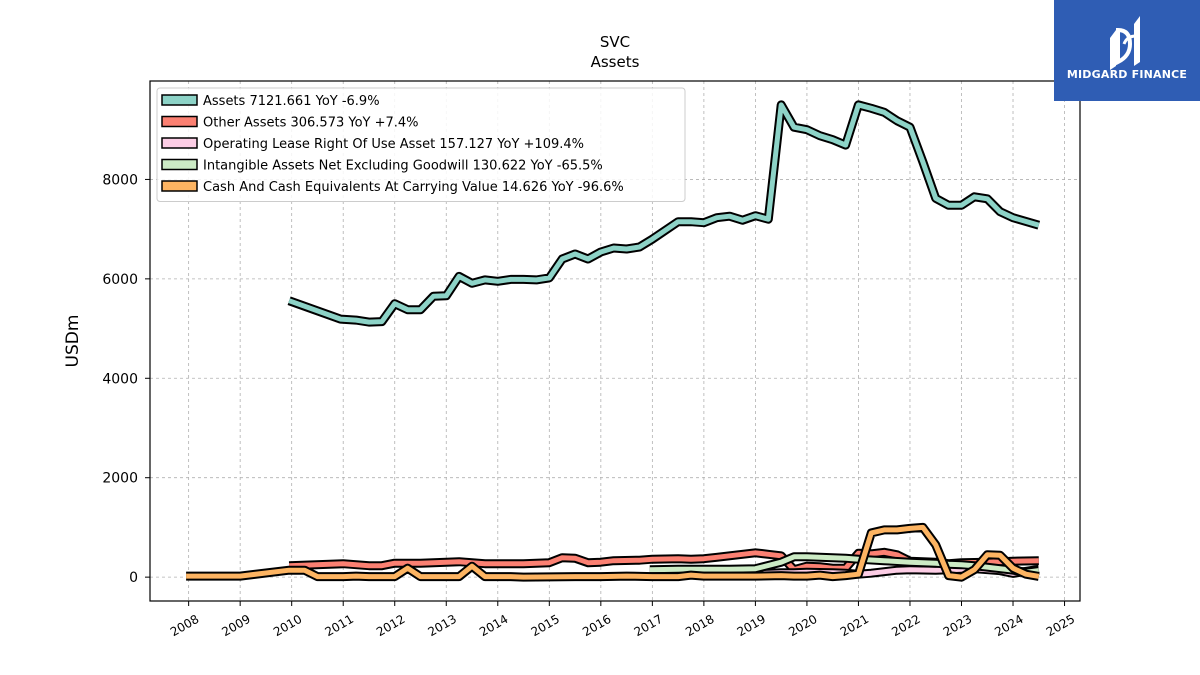 The height and width of the screenshot is (675, 1200). Describe the element at coordinates (338, 625) in the screenshot. I see `x-tick-label: 2011` at that location.